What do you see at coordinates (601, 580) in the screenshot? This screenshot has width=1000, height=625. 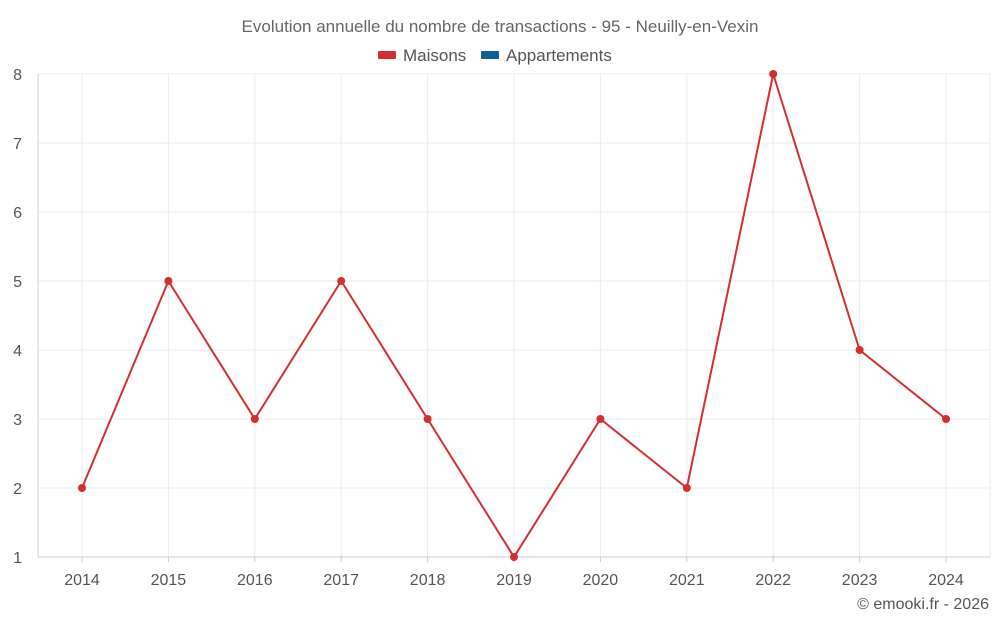 I see `x-tick-label: 2020` at bounding box center [601, 580].